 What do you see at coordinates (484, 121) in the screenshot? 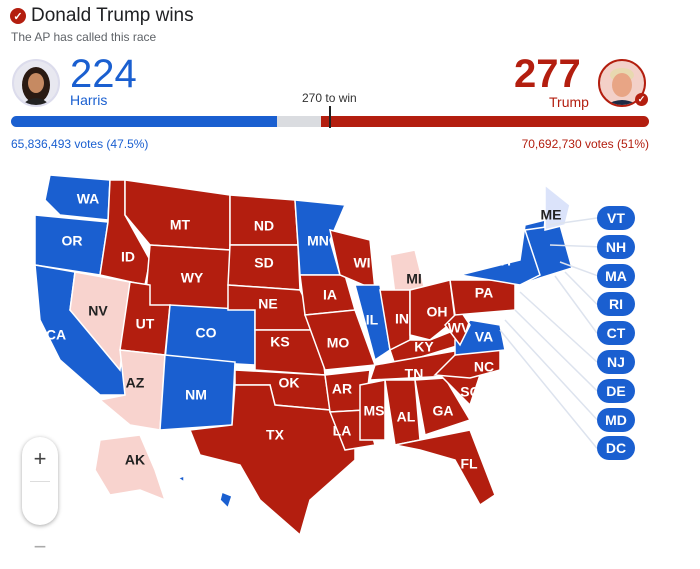
I see `trump-bar-fill` at bounding box center [484, 121].